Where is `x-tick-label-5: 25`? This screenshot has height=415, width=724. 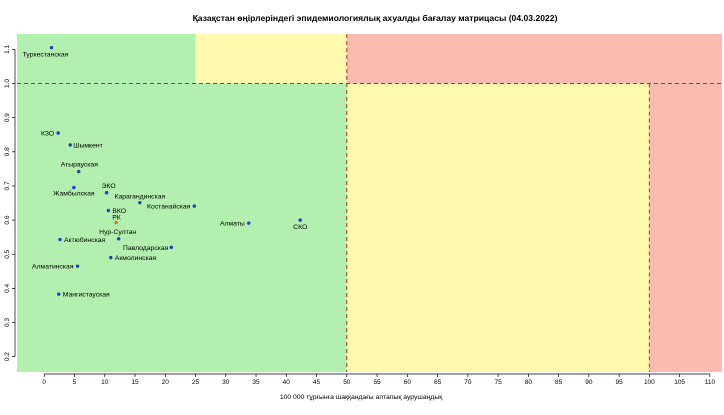
x-tick-label-5: 25 is located at coordinates (196, 382).